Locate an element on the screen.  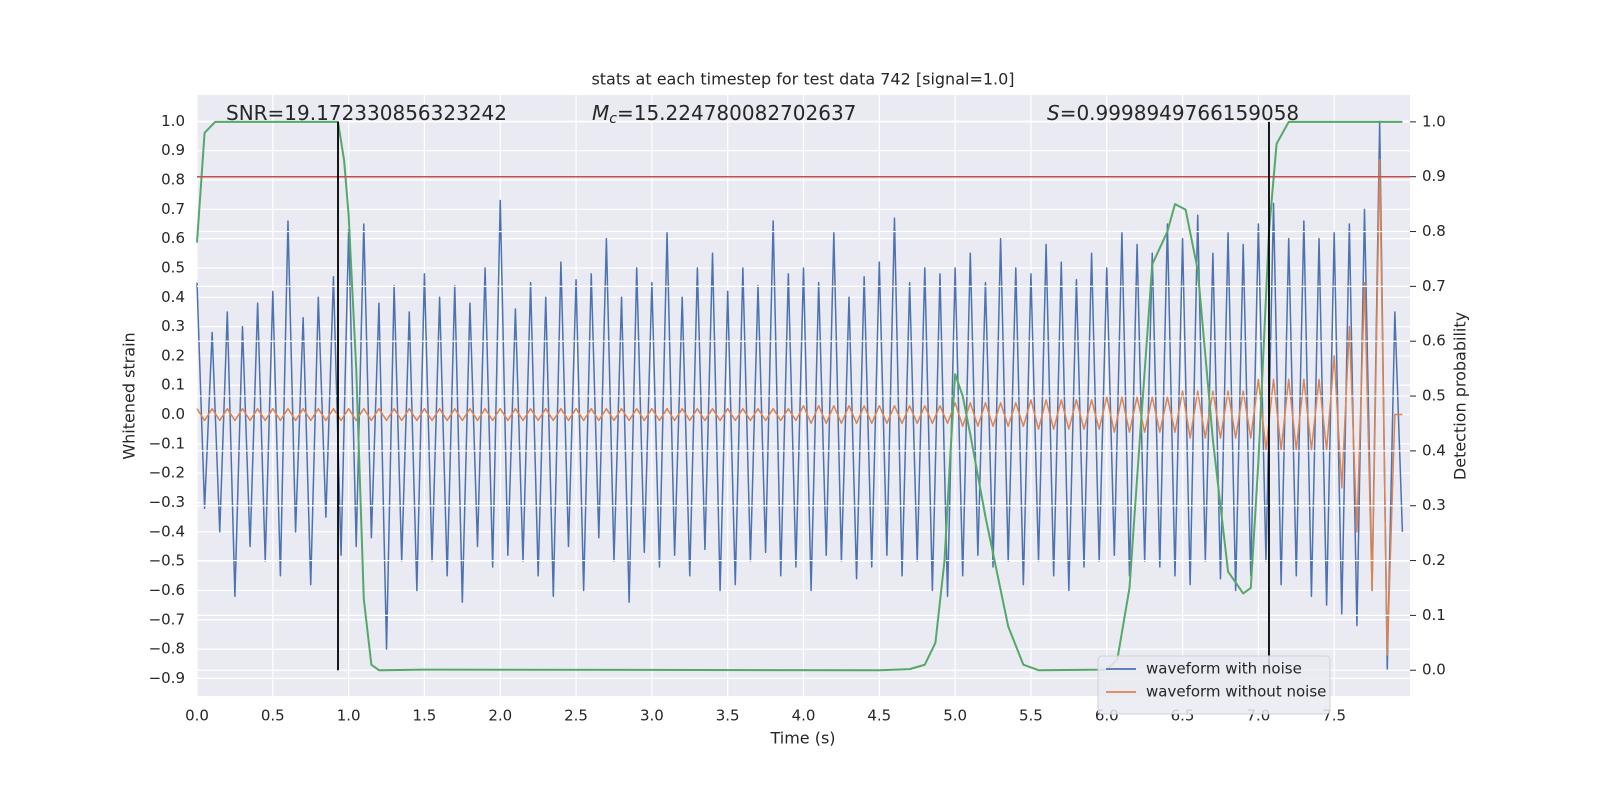
x-tick-label: 2.0 is located at coordinates (500, 716).